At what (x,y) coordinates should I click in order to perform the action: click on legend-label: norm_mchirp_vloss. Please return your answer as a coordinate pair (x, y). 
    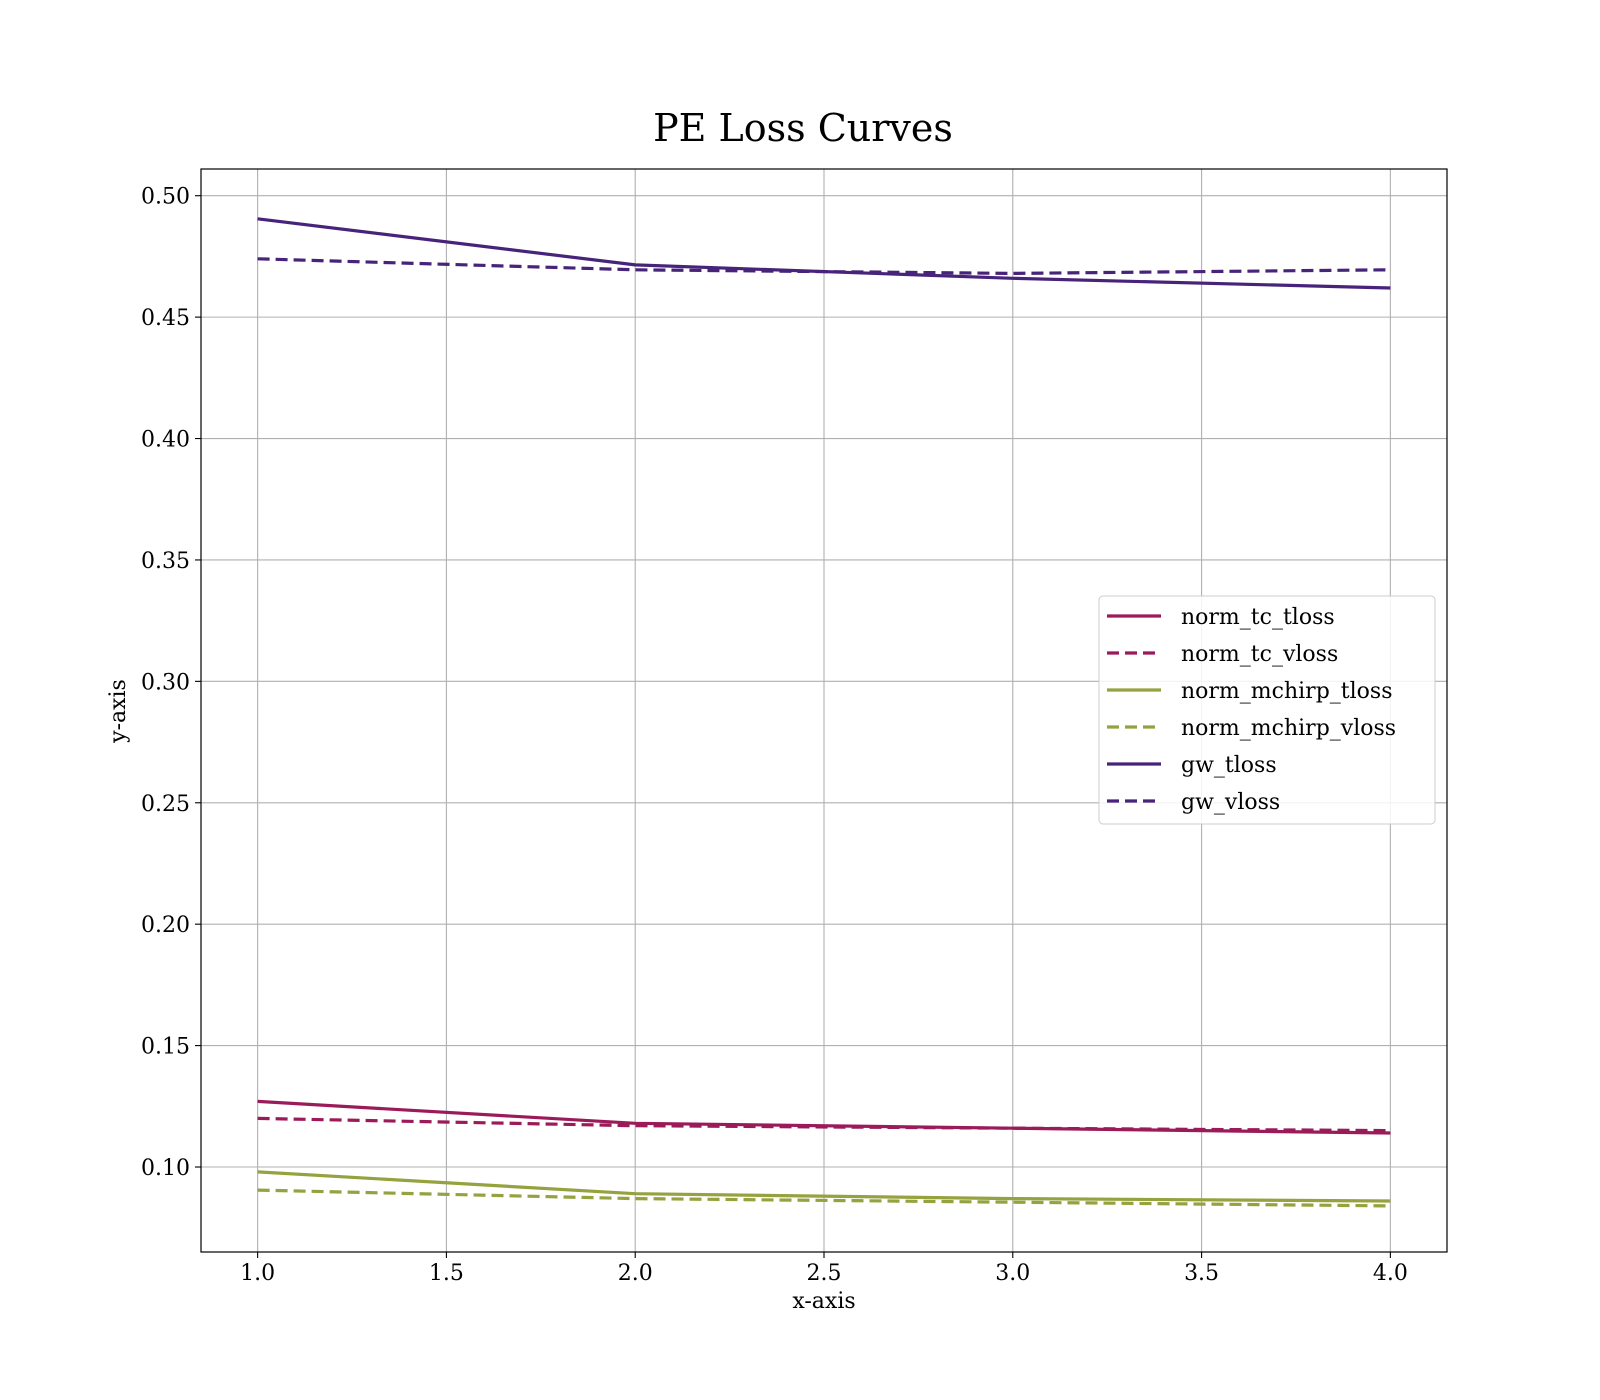
    Looking at the image, I should click on (1288, 728).